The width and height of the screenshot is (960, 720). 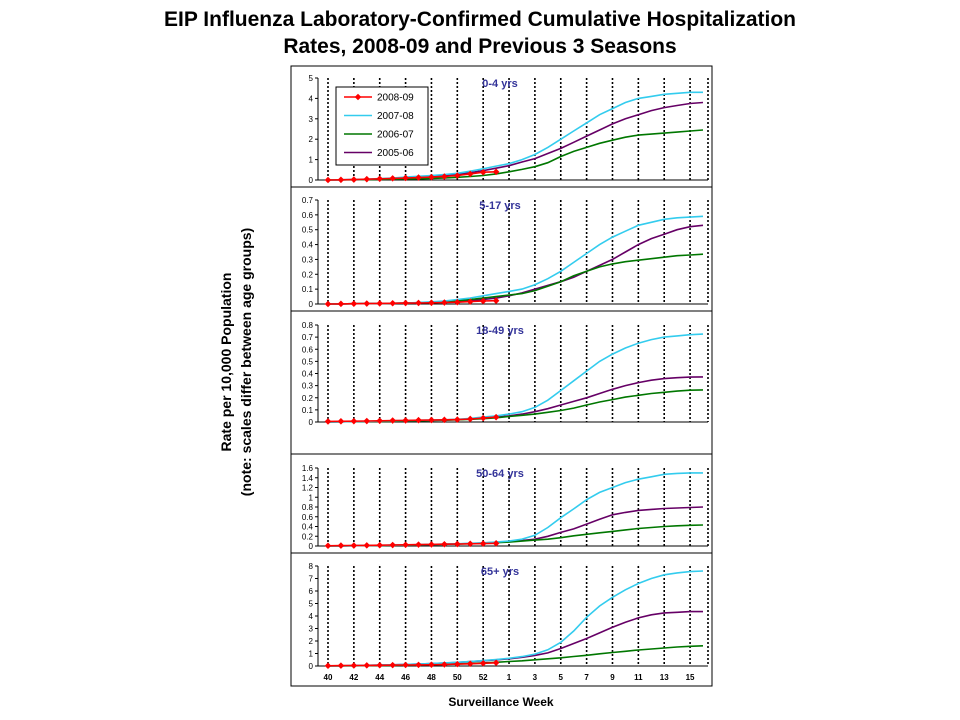 I want to click on x-tick-label: 11, so click(x=638, y=677).